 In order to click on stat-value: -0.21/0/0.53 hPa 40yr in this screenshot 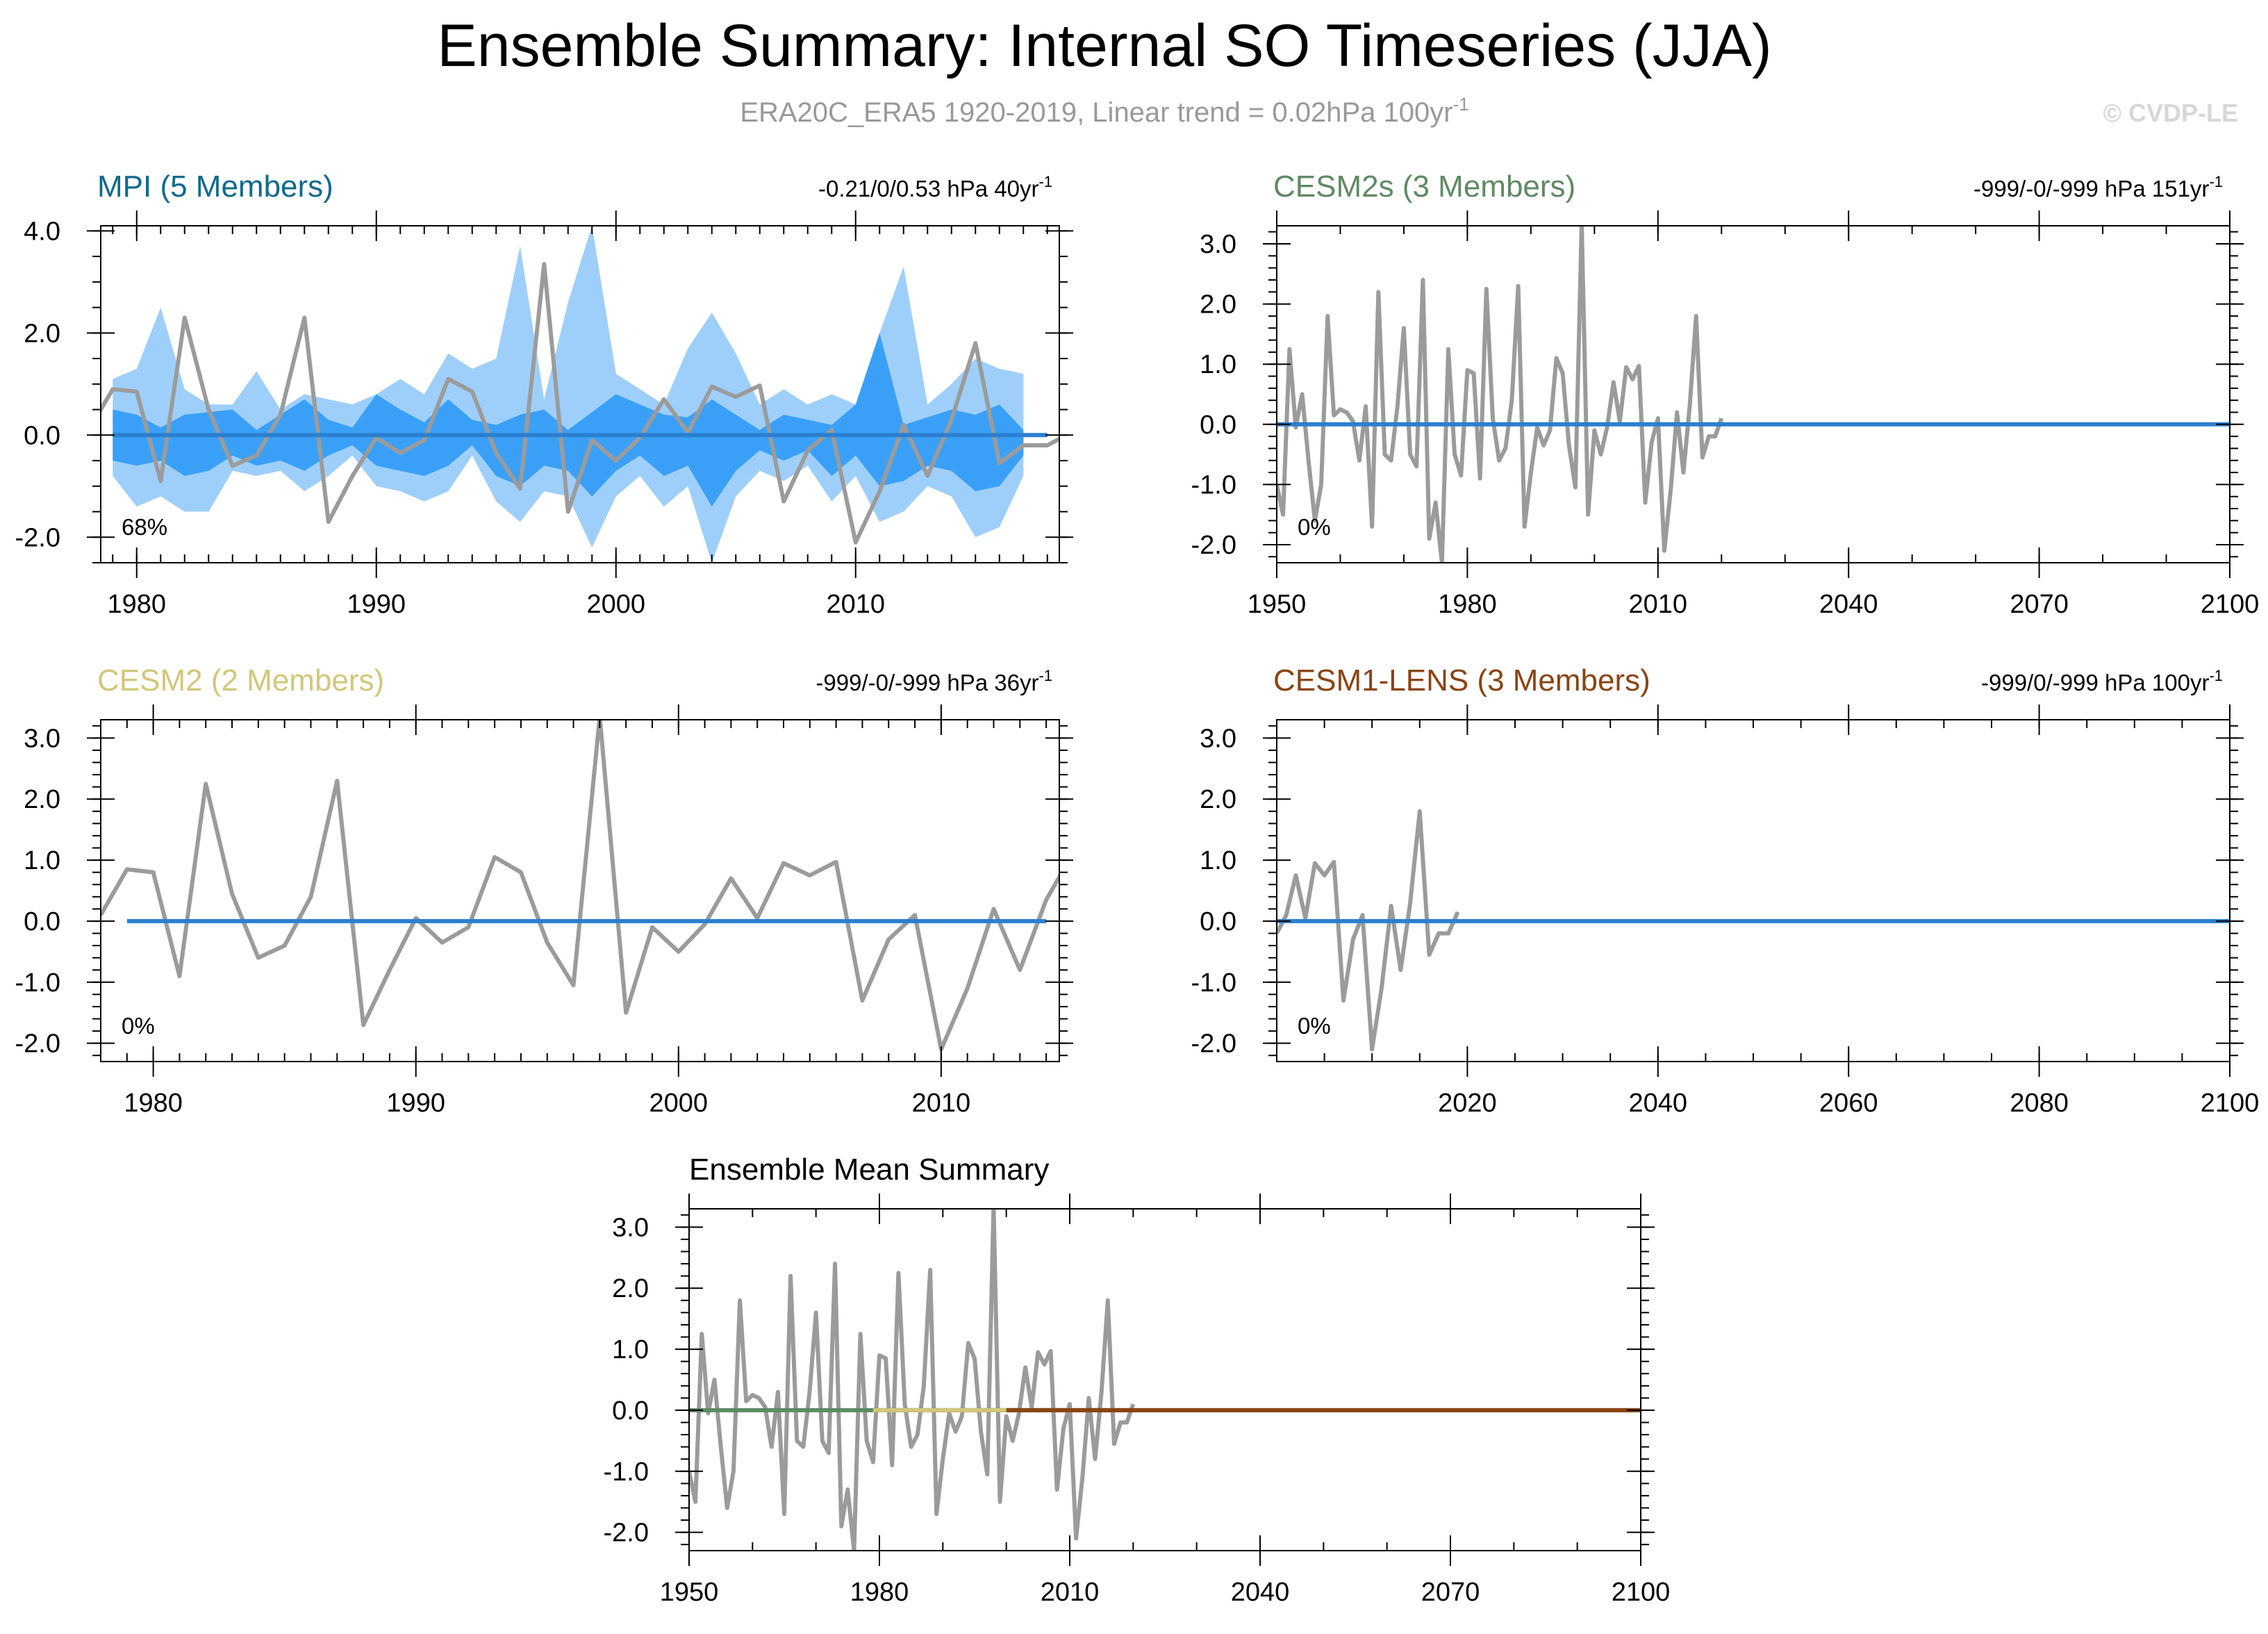, I will do `click(928, 188)`.